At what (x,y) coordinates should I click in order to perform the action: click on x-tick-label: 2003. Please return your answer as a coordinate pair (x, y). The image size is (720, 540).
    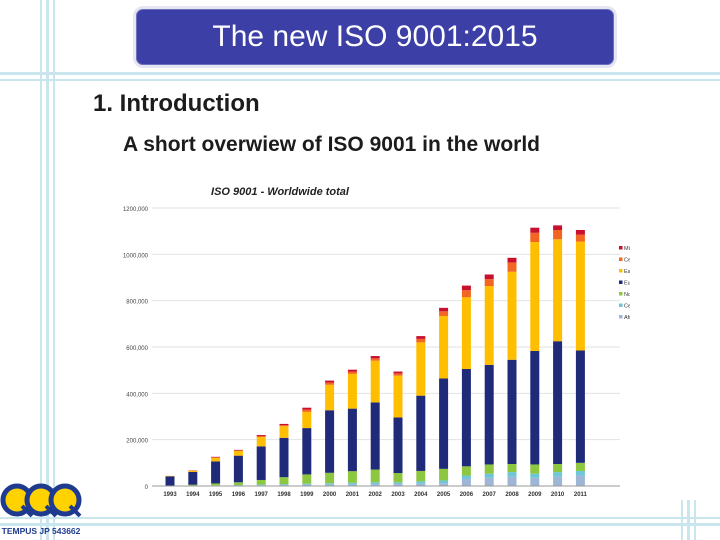
    Looking at the image, I should click on (398, 495).